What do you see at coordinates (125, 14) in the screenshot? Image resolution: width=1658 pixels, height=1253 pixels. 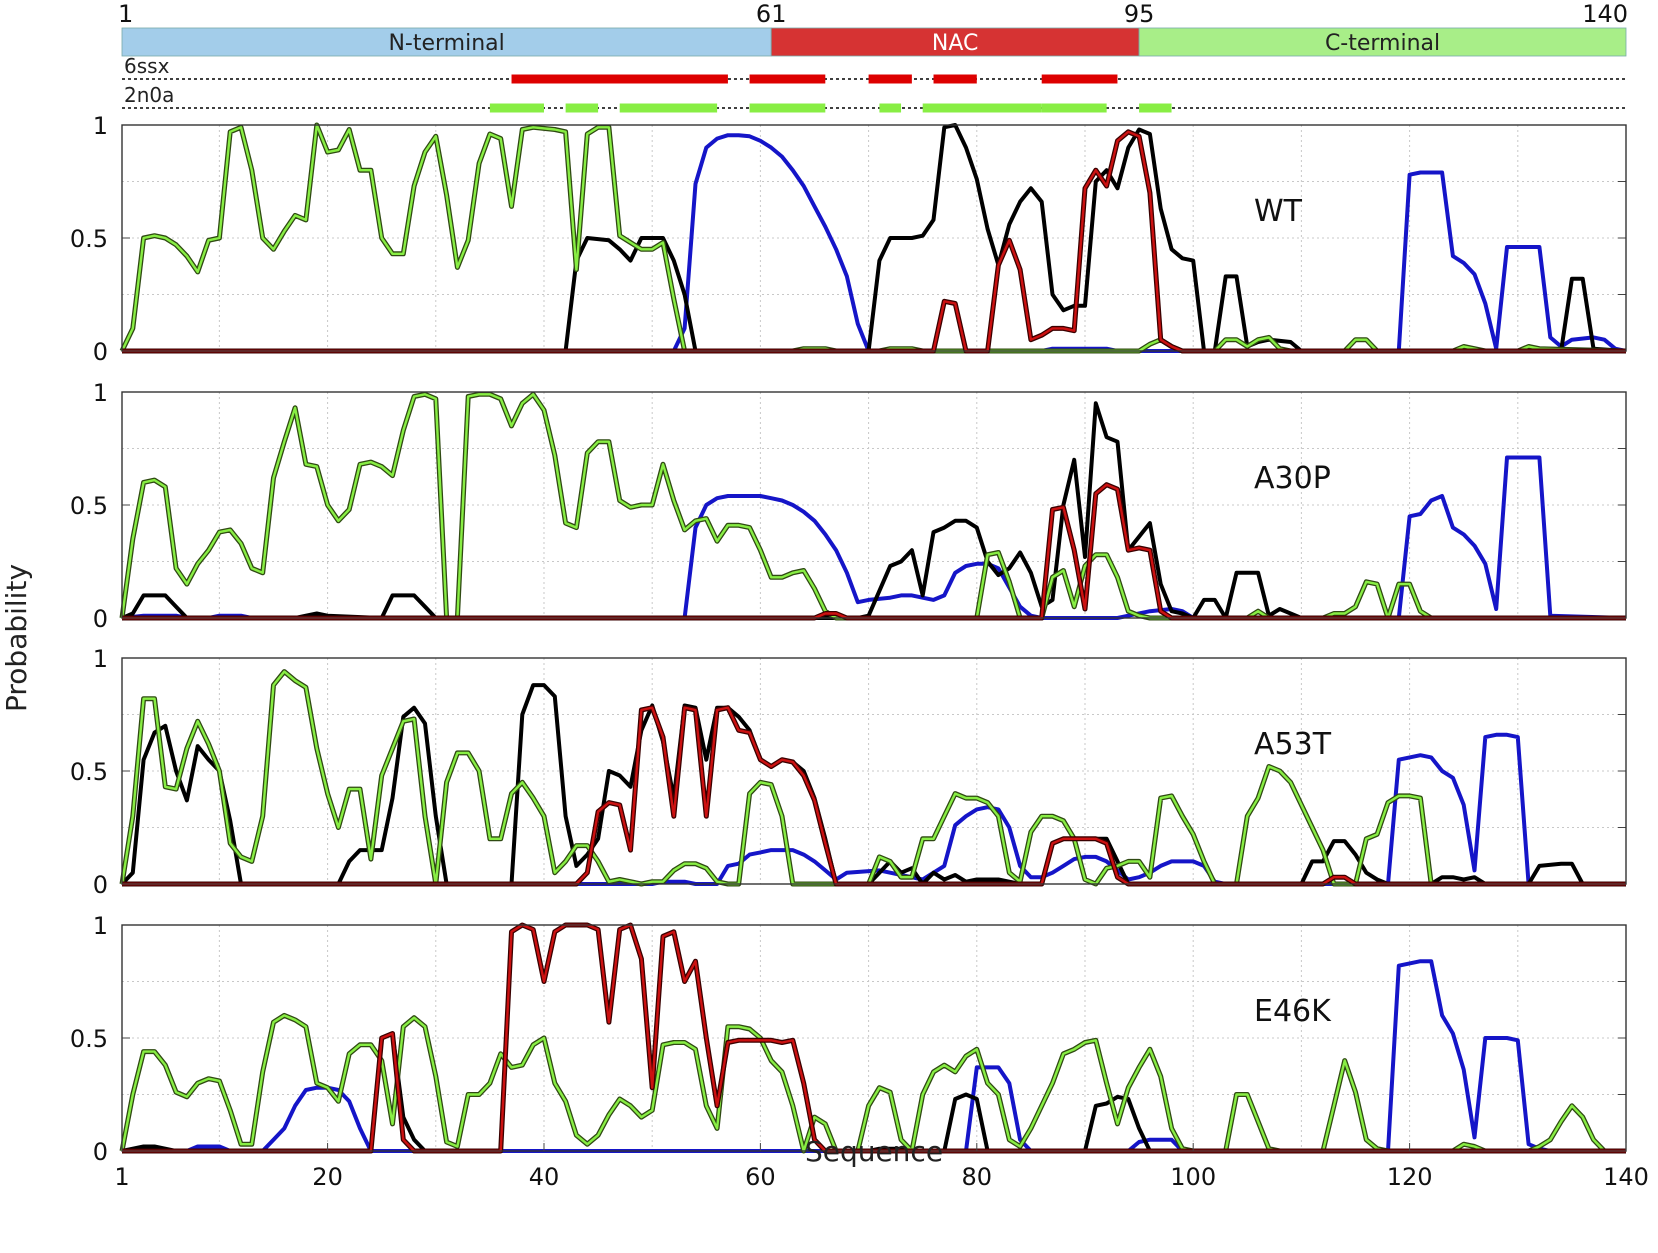 I see `domain-tick-label: 1` at bounding box center [125, 14].